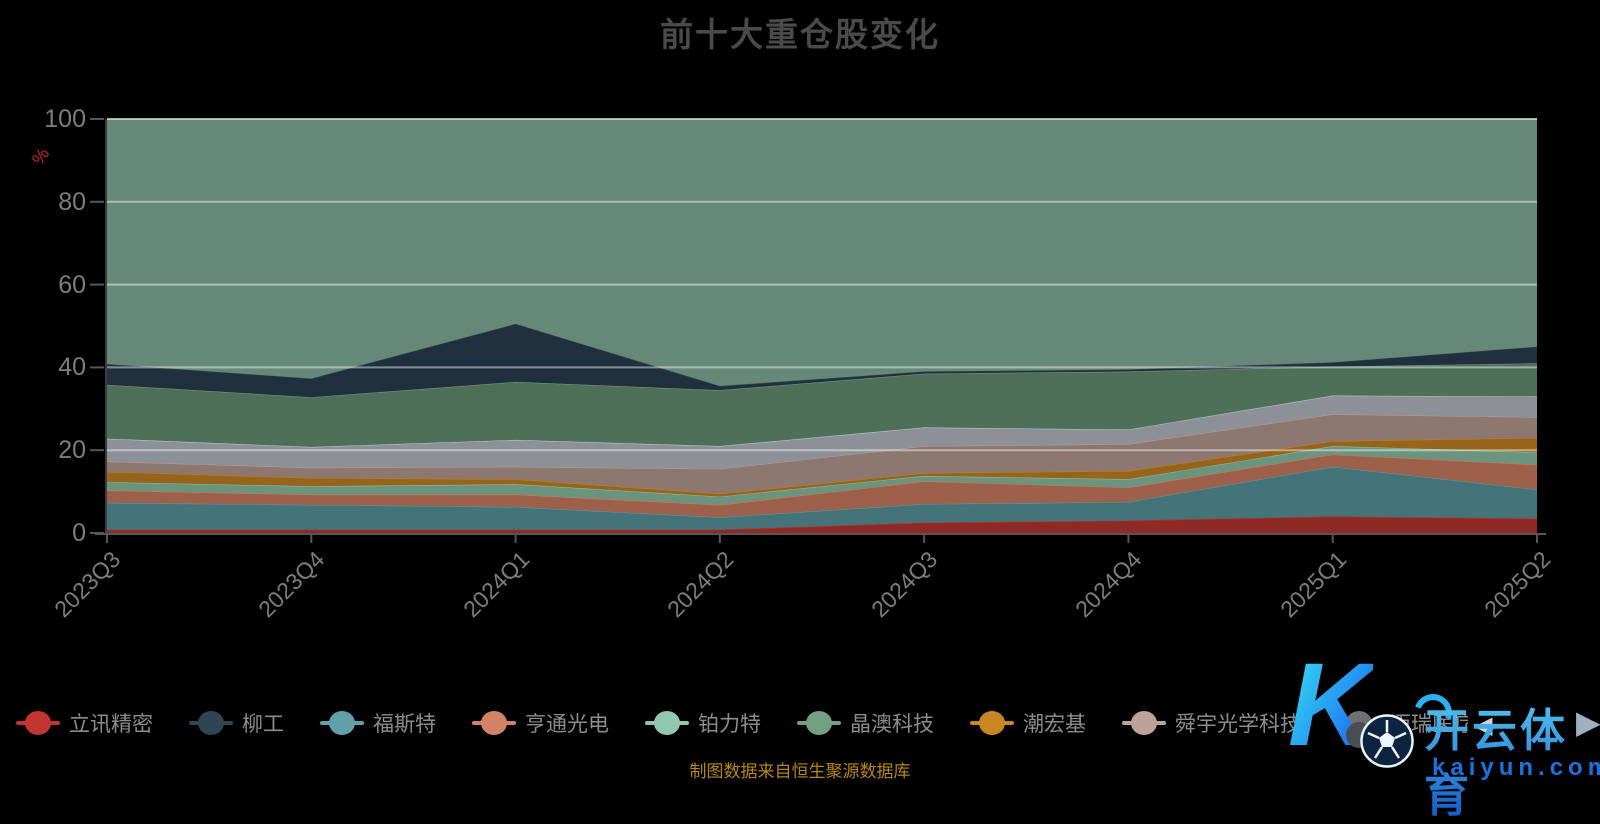  I want to click on area-series-亨通光电, so click(822, 486).